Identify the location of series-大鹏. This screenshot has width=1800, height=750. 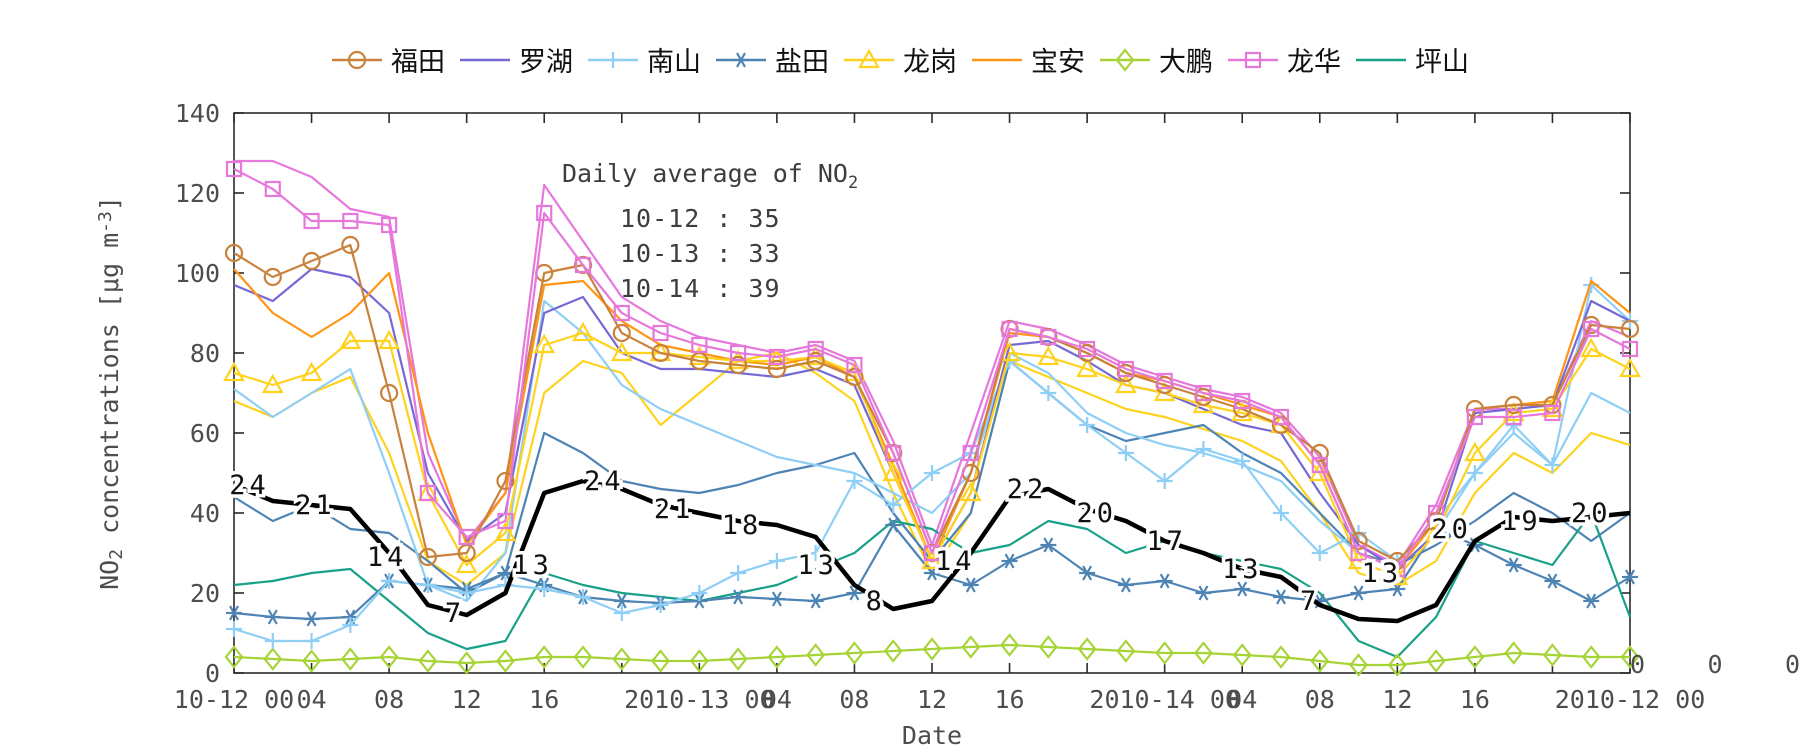
(932, 655).